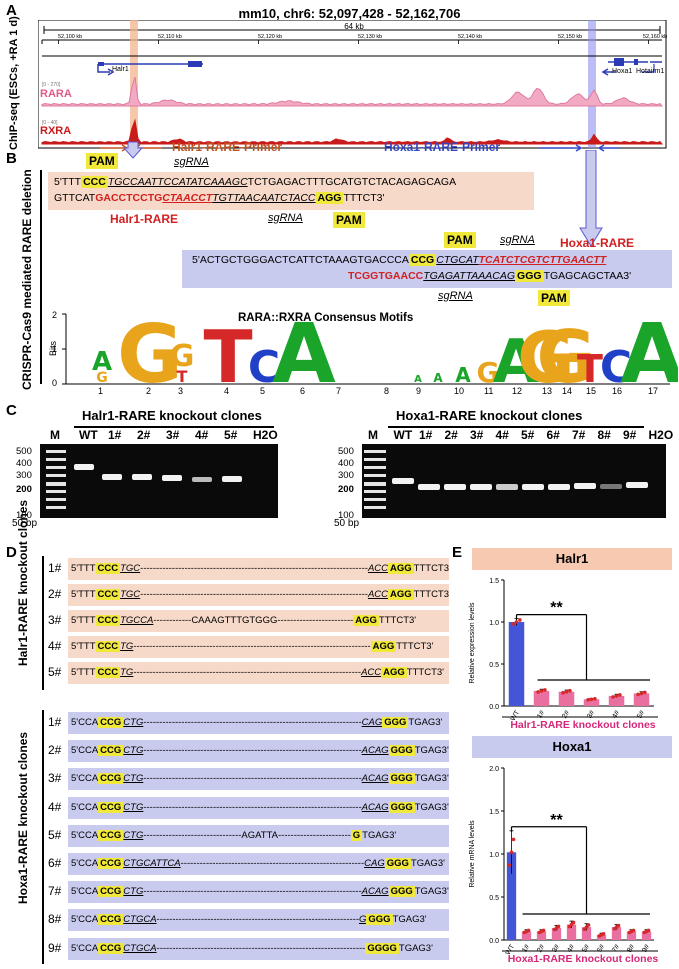 The image size is (679, 969). What do you see at coordinates (579, 435) in the screenshot?
I see `gel-lane-7: 7#` at bounding box center [579, 435].